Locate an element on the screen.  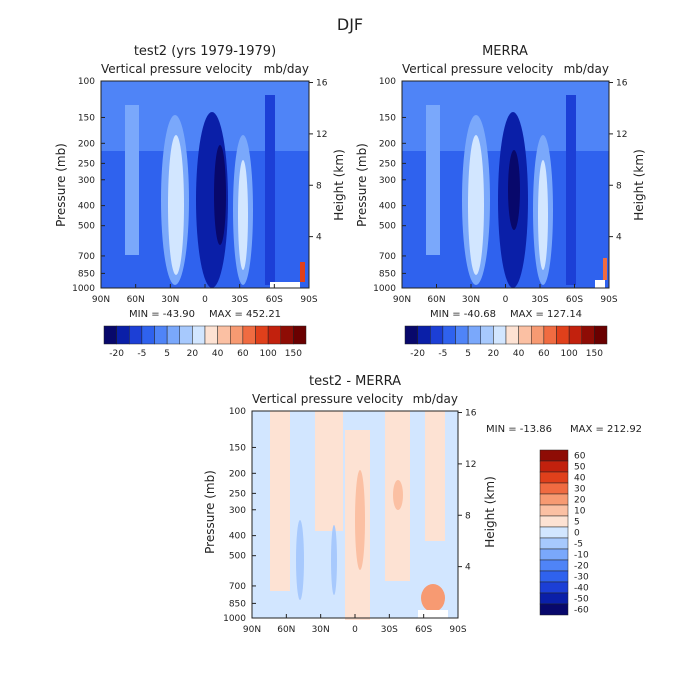
y2-tick-label: 4 is located at coordinates (468, 568).